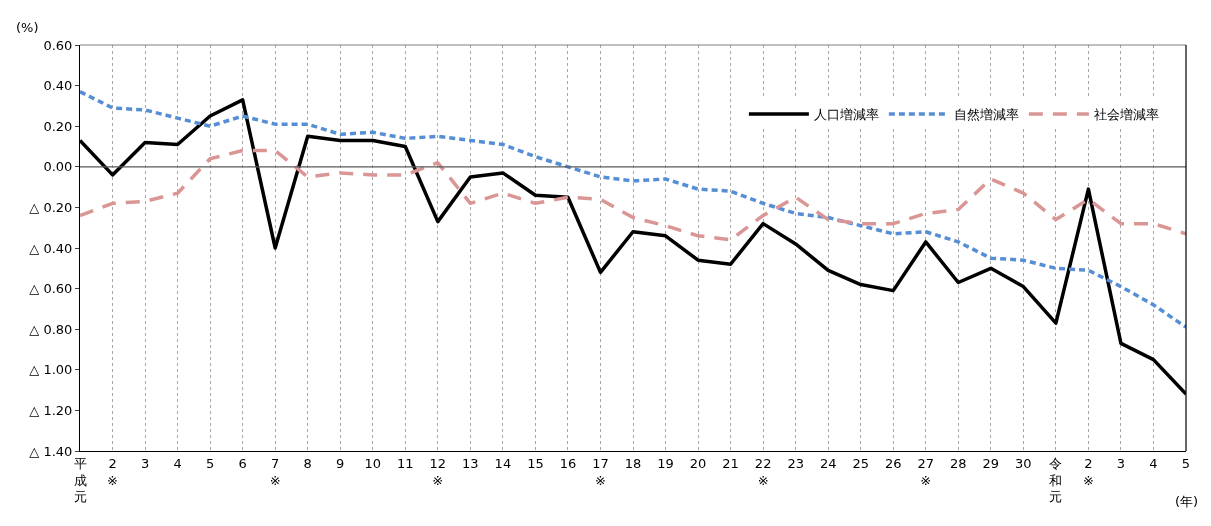 The image size is (1211, 526). Describe the element at coordinates (51, 207) in the screenshot. I see `y-tick-label: △ 0.20` at that location.